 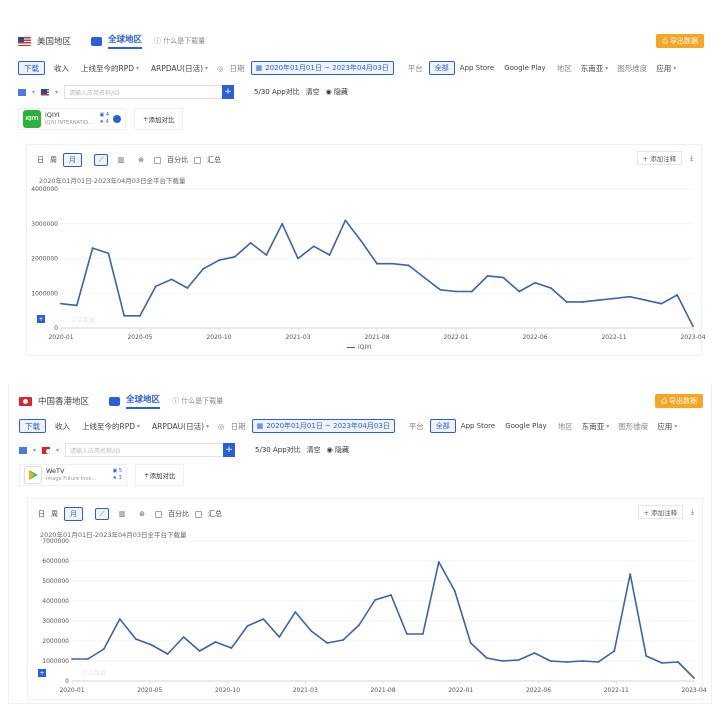 I want to click on percent-label: 百分比, so click(x=178, y=514).